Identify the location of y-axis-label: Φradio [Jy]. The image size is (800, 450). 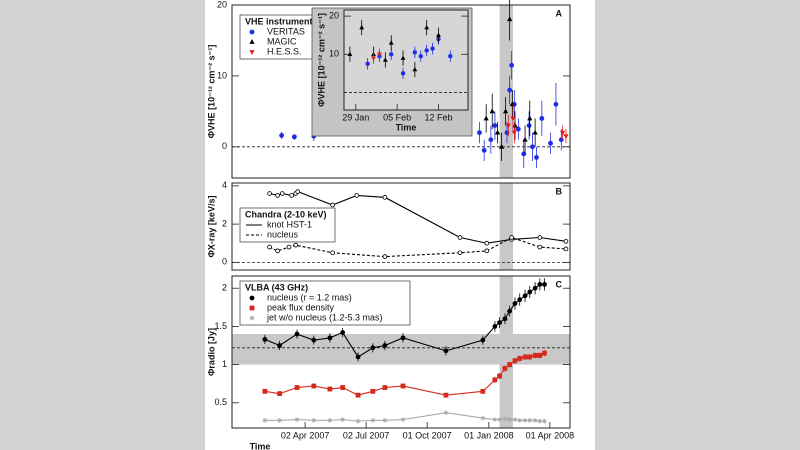
(211, 352).